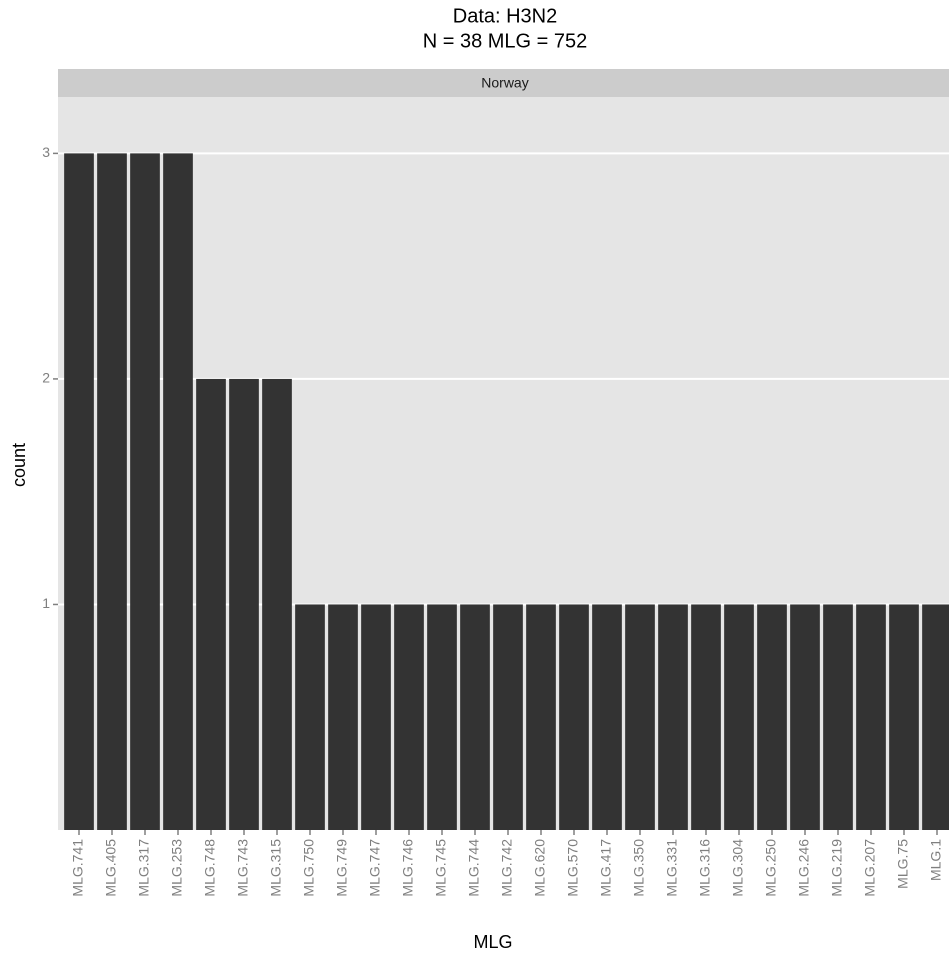 The height and width of the screenshot is (957, 949). Describe the element at coordinates (342, 868) in the screenshot. I see `x-tick-label: MLG.749` at that location.